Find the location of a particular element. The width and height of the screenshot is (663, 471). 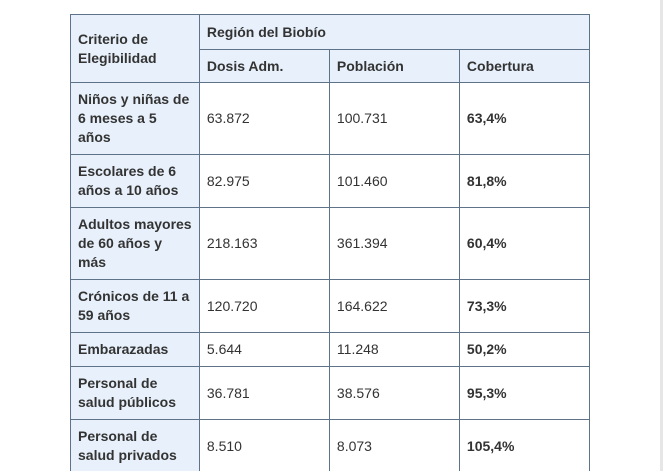

criterio-cell: Niños y niñas de 6 meses a 5 años is located at coordinates (135, 118).